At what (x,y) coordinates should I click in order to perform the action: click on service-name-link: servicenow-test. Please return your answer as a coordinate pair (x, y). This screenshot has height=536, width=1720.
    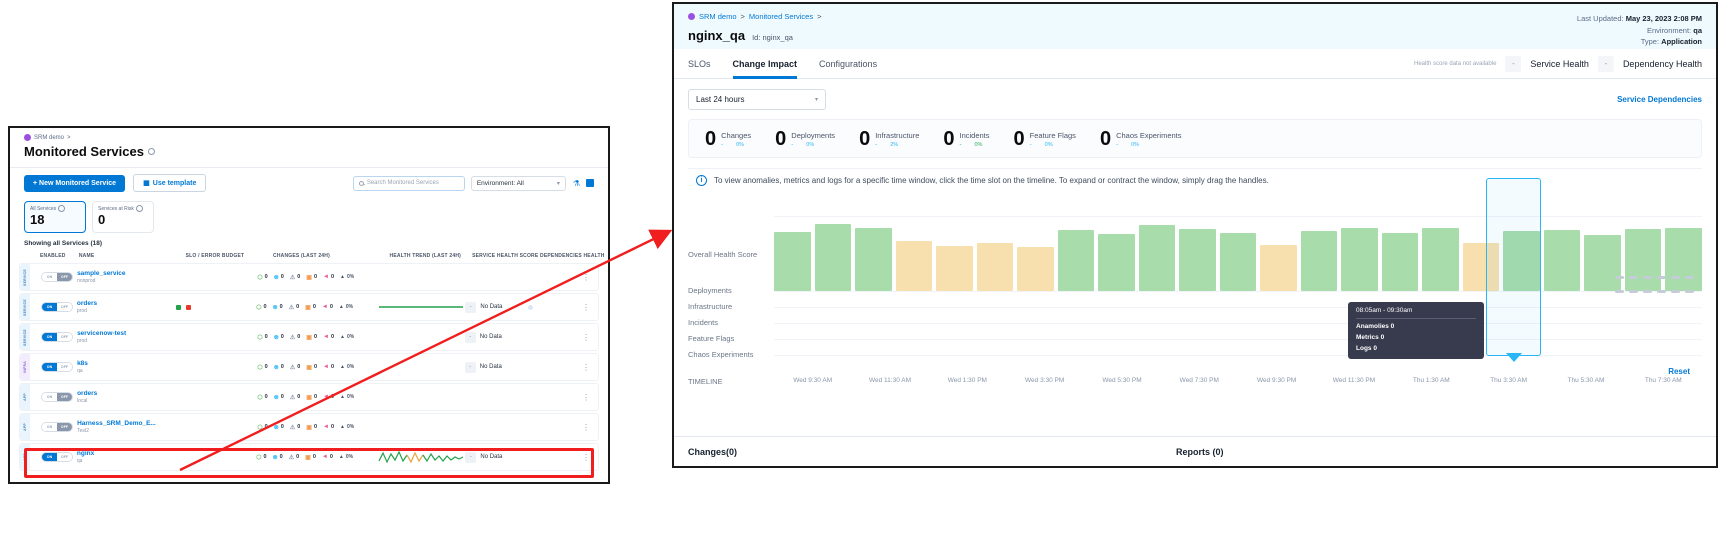
    Looking at the image, I should click on (102, 333).